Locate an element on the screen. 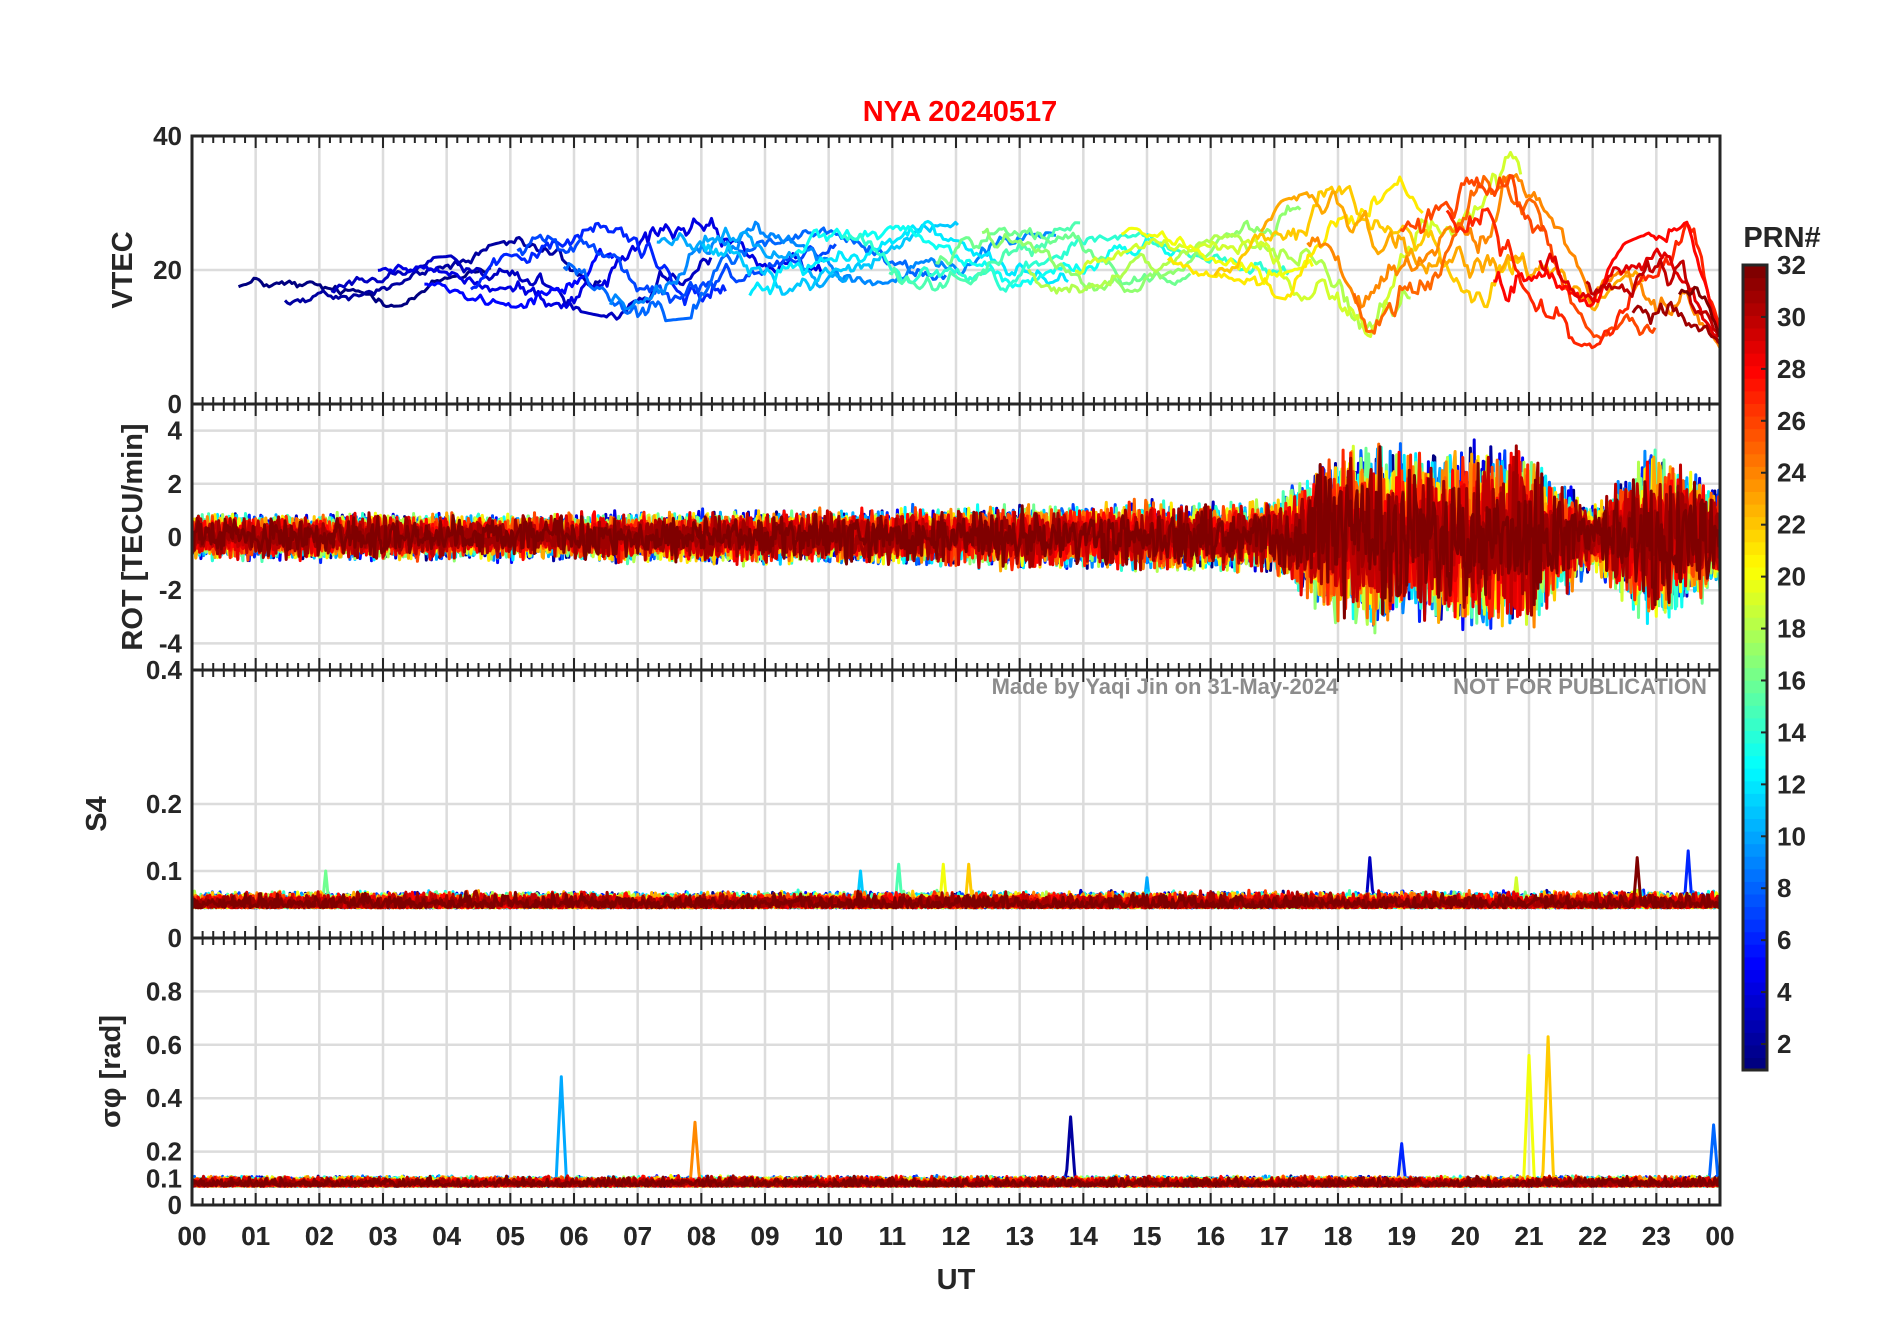 This screenshot has height=1330, width=1902. y-axis-label: VTEC is located at coordinates (123, 269).